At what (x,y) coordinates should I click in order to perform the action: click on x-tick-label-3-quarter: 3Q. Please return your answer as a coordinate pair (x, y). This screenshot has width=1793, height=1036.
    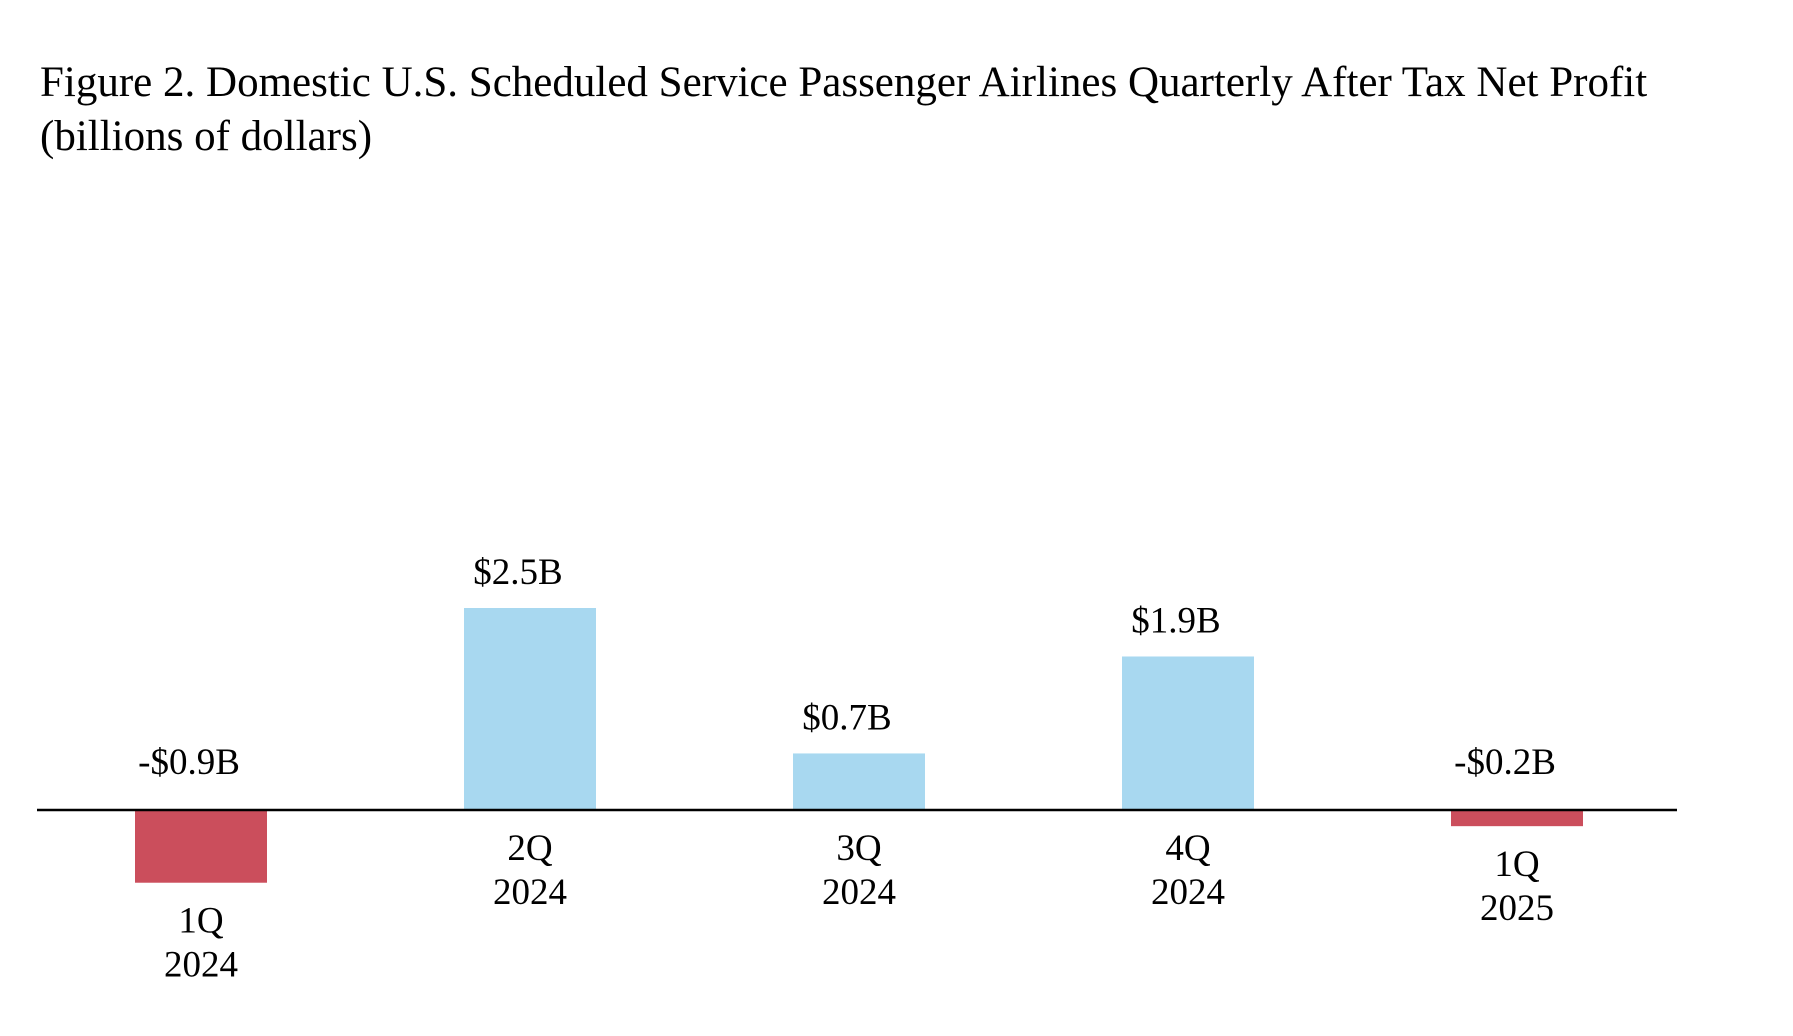
    Looking at the image, I should click on (859, 848).